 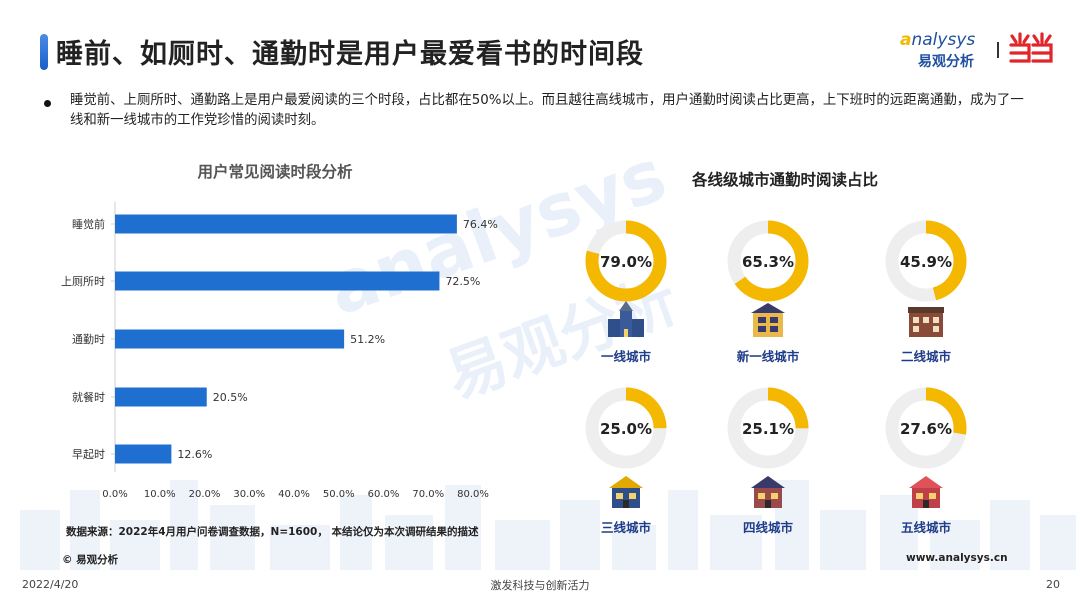 What do you see at coordinates (926, 356) in the screenshot?
I see `city-tier-label: 二线城市` at bounding box center [926, 356].